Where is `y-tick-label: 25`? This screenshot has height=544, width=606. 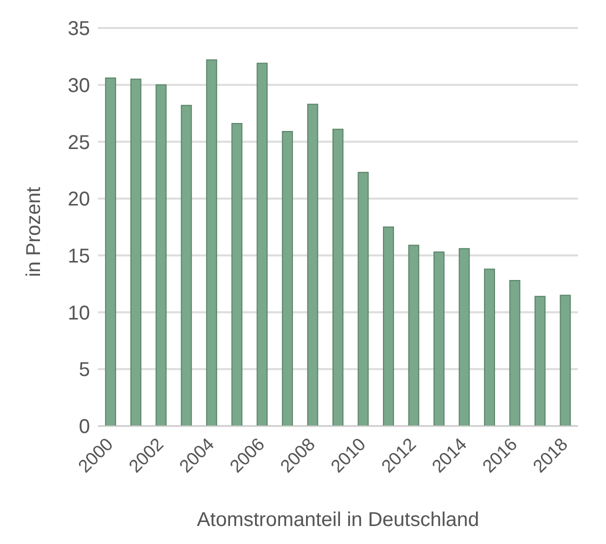
y-tick-label: 25 is located at coordinates (79, 143).